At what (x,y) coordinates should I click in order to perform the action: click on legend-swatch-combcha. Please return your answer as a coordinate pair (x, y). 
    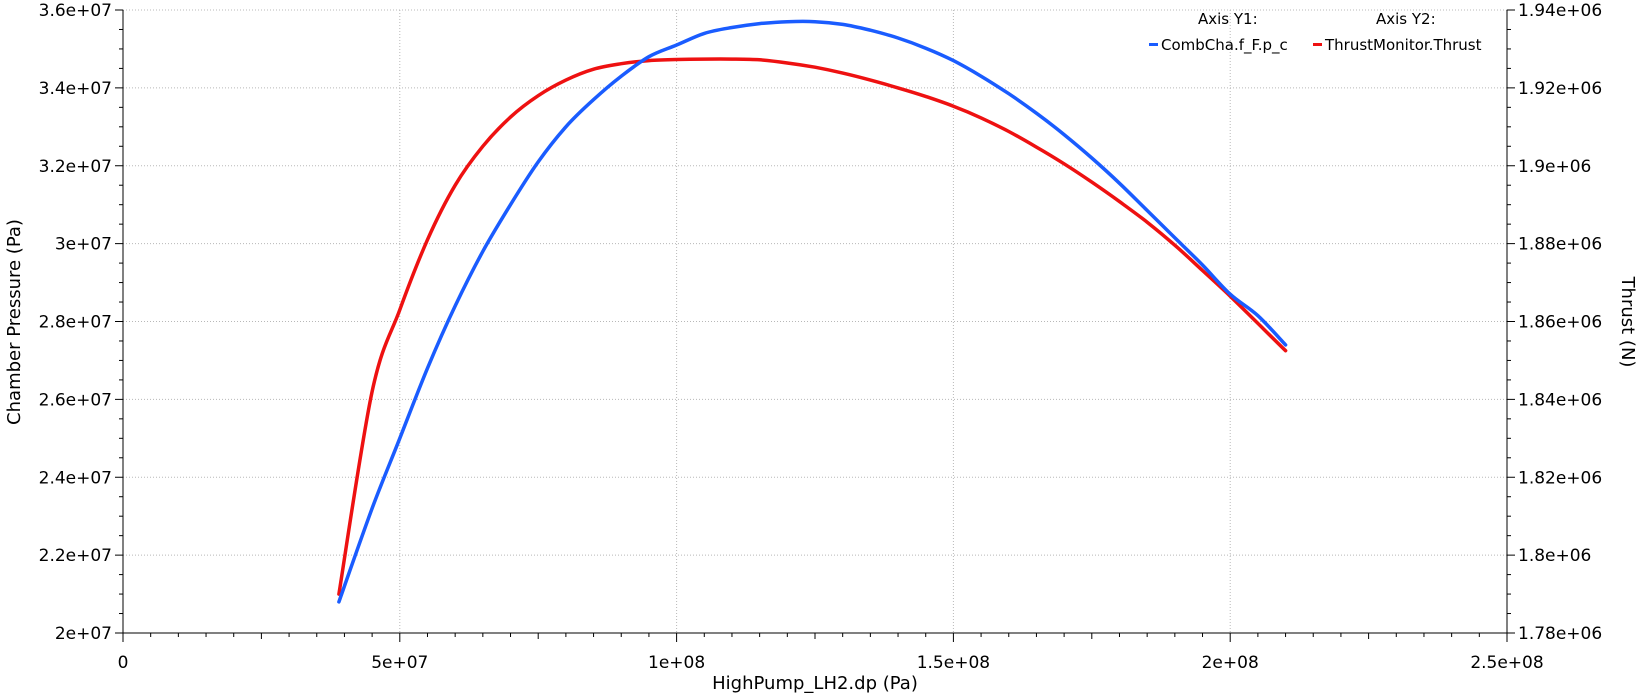
    Looking at the image, I should click on (1153, 44).